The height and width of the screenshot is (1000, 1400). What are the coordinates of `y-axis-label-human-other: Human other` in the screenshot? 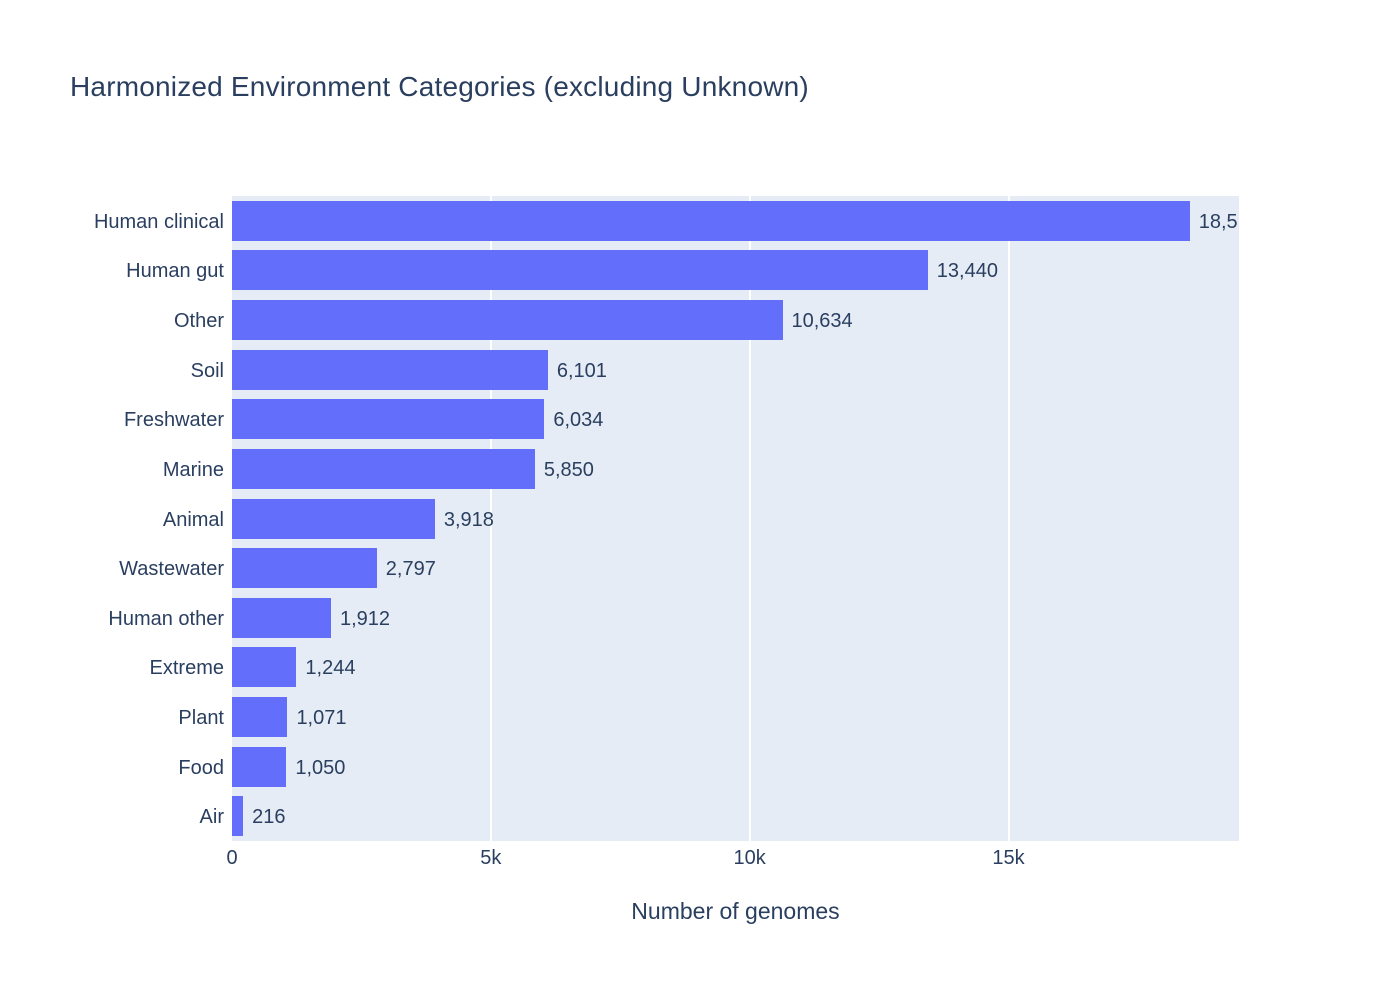 It's located at (166, 618).